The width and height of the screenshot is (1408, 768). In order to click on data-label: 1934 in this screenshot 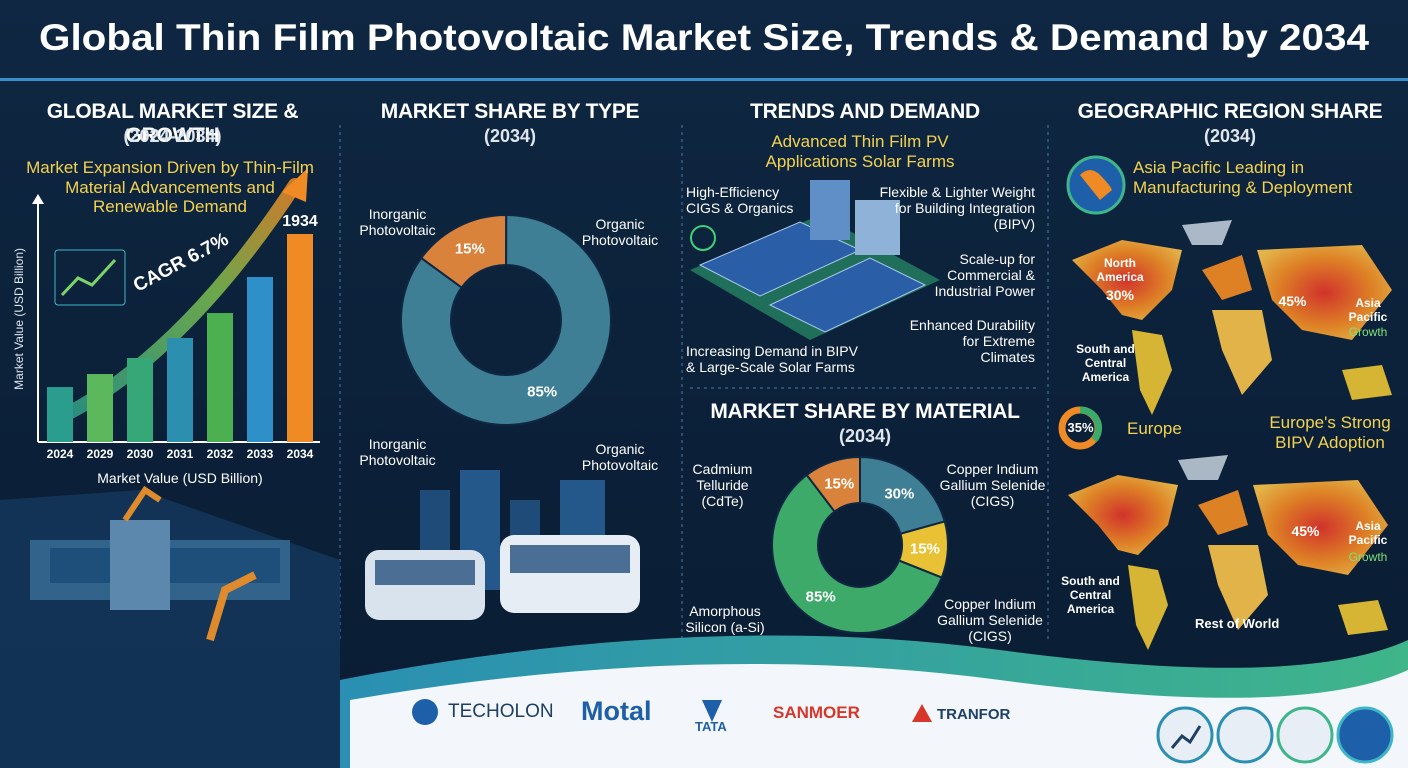, I will do `click(300, 221)`.